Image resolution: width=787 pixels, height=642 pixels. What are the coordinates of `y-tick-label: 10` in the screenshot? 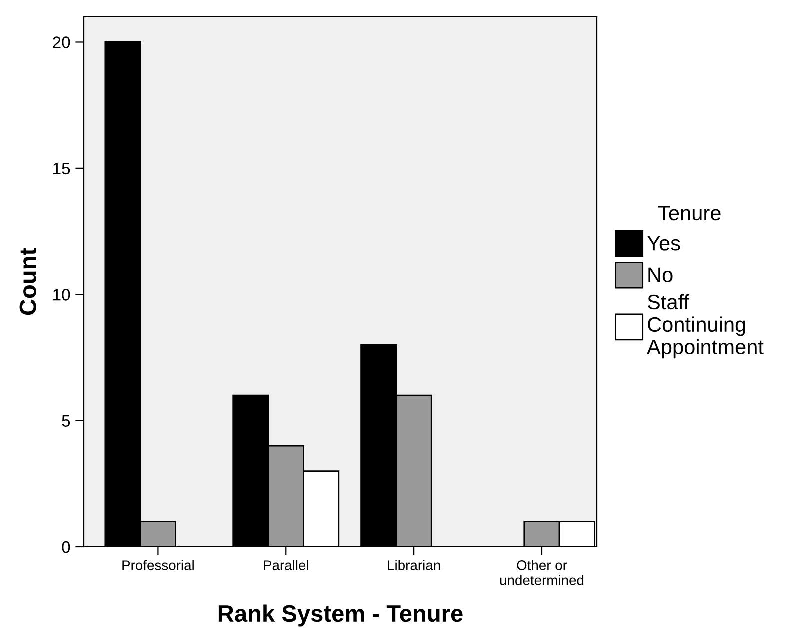 It's located at (62, 295).